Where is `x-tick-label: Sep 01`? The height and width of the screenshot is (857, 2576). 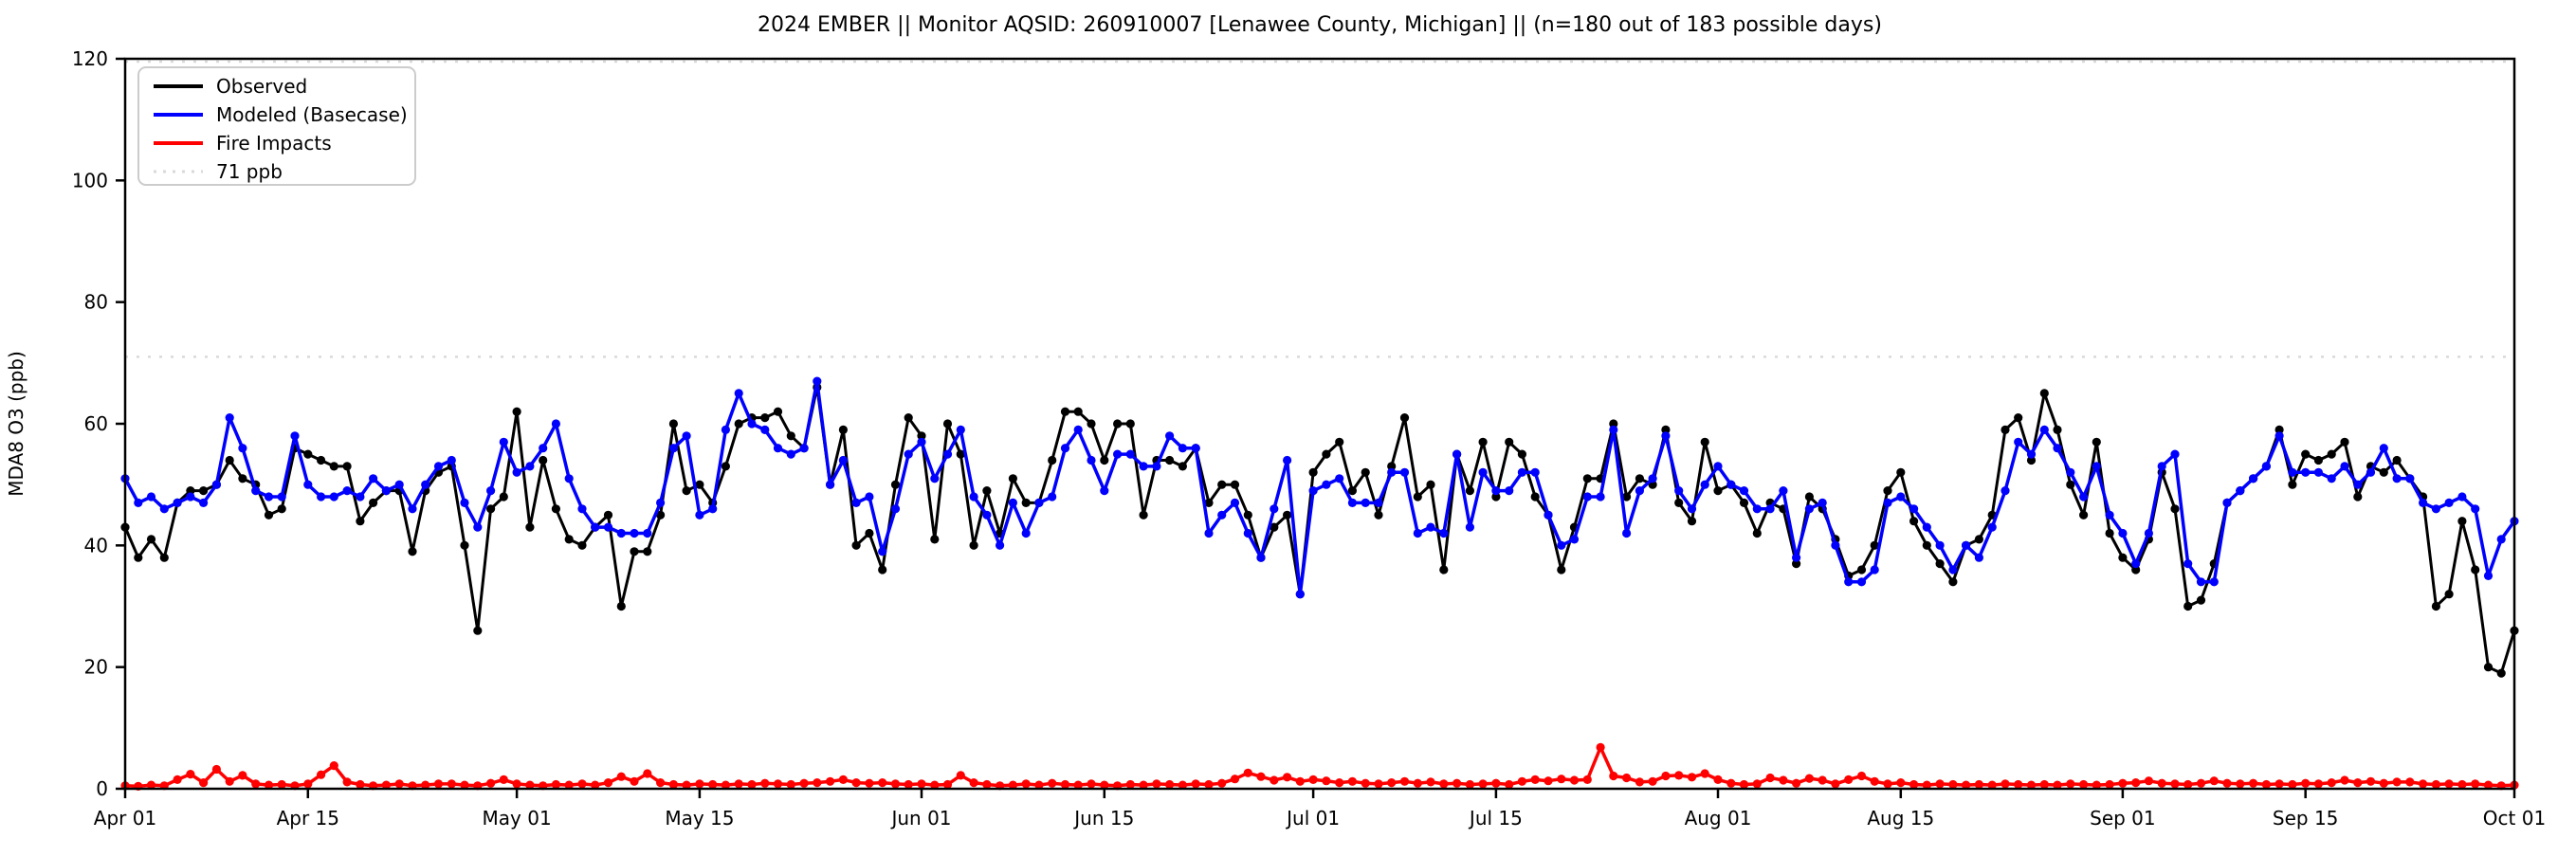 x-tick-label: Sep 01 is located at coordinates (2123, 818).